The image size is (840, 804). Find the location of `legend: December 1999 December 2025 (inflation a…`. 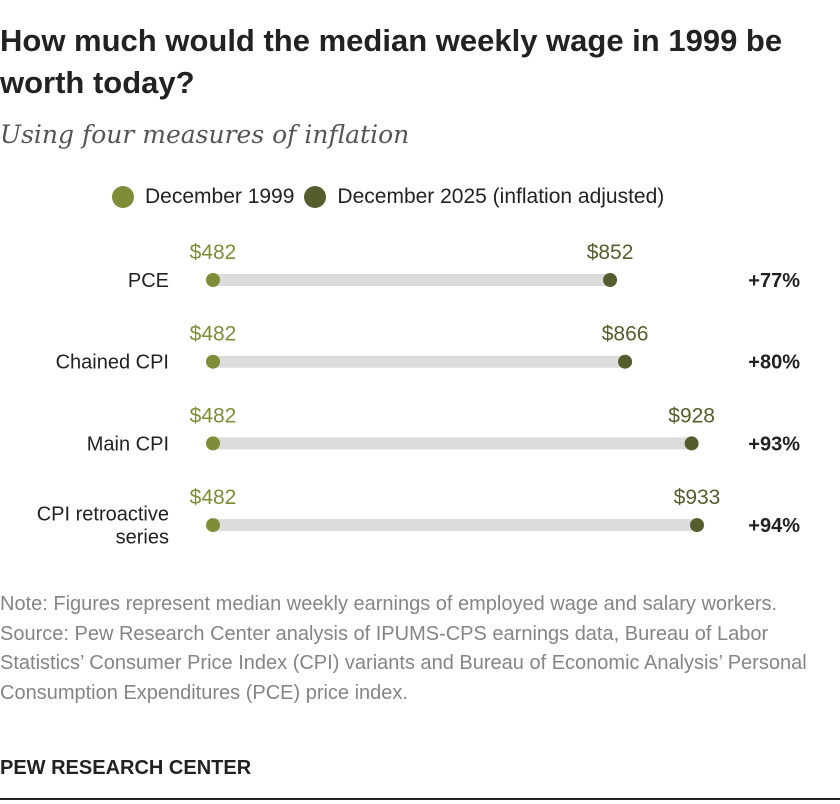

legend: December 1999 December 2025 (inflation a… is located at coordinates (393, 197).